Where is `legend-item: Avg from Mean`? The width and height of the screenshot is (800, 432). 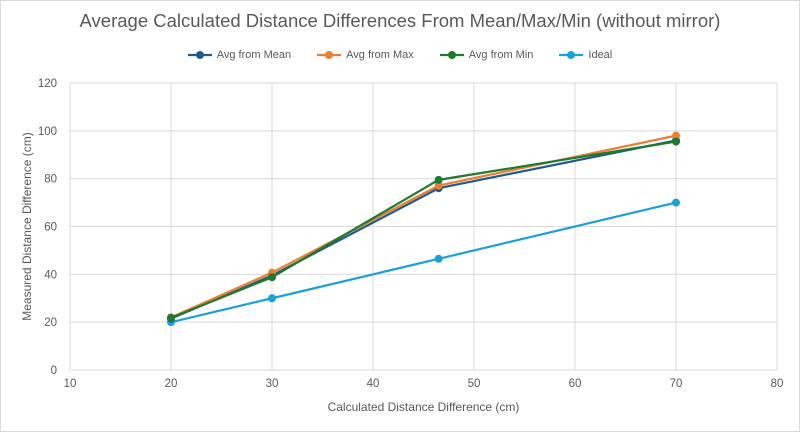
legend-item: Avg from Mean is located at coordinates (239, 55).